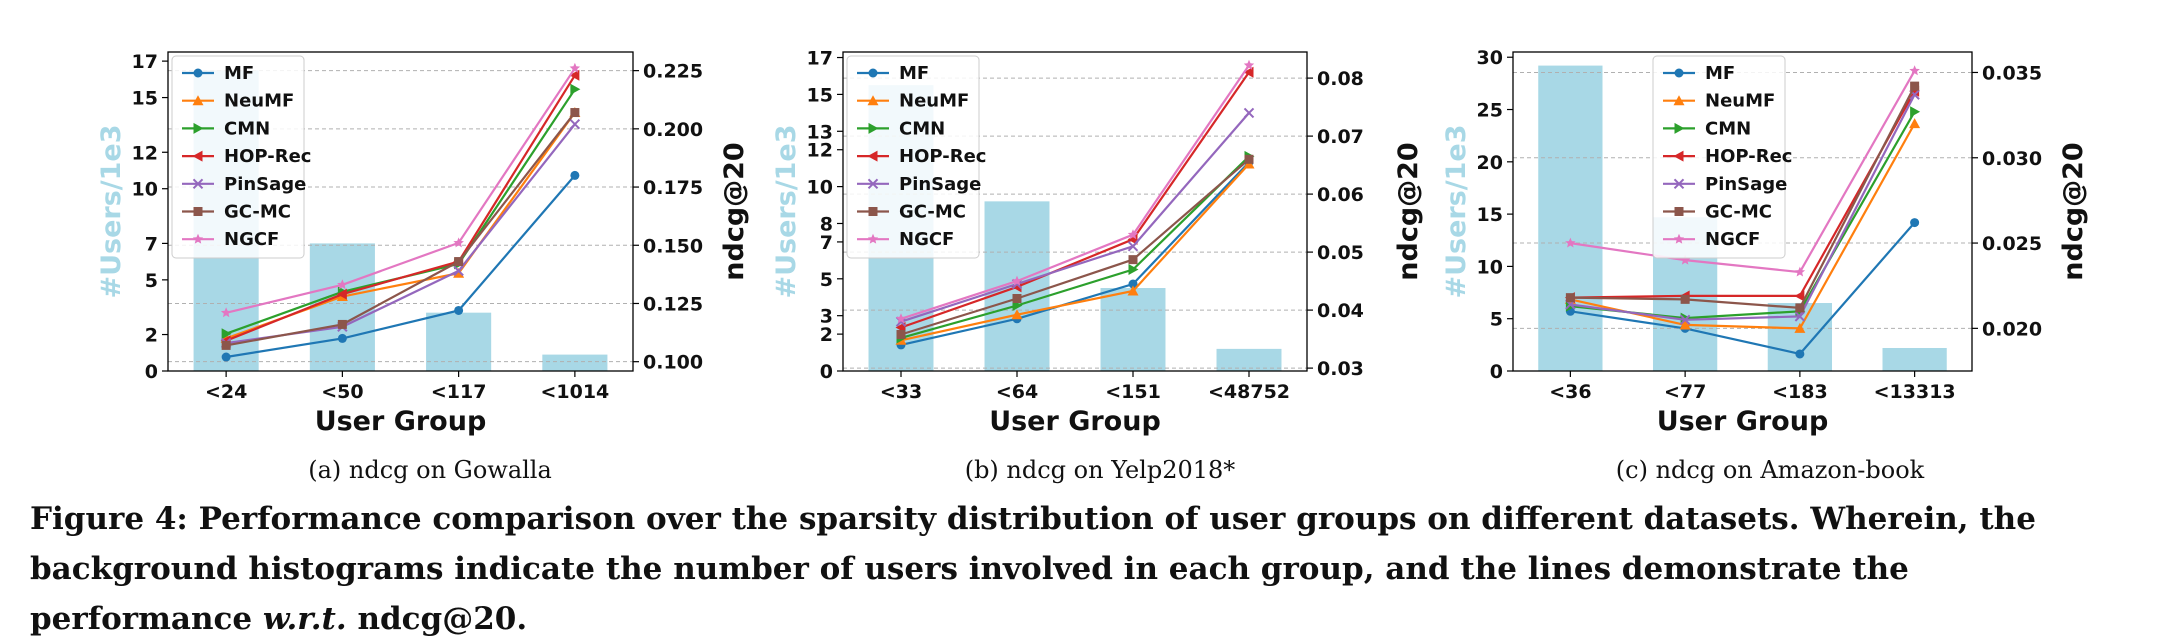  Describe the element at coordinates (673, 130) in the screenshot. I see `right-tick-label: 0.200` at that location.